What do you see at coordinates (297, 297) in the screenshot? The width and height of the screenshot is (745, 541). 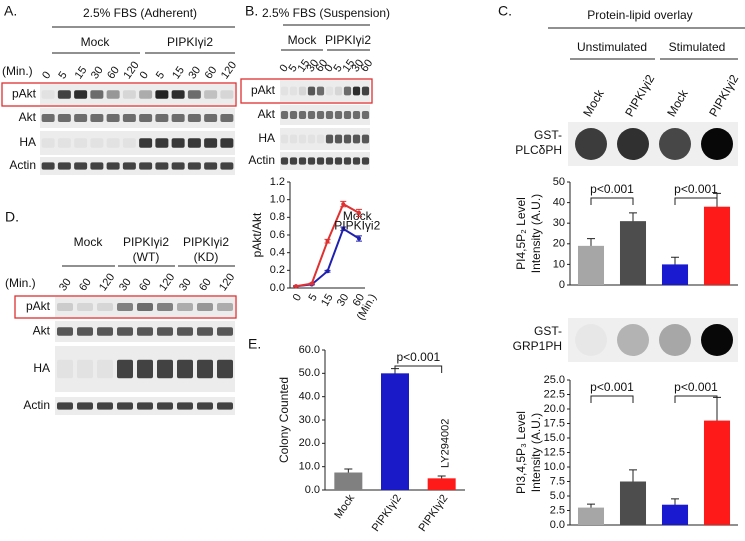 I see `x-tick-label: 0` at bounding box center [297, 297].